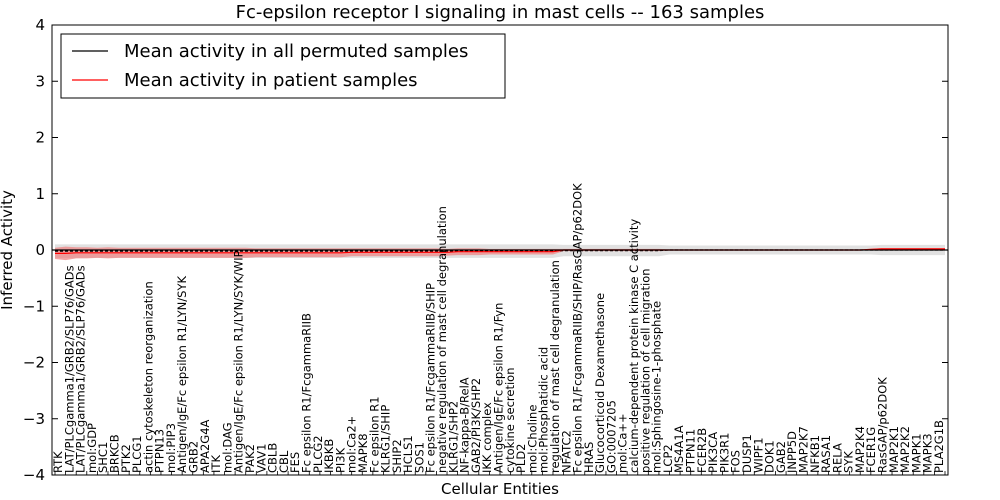 The width and height of the screenshot is (1000, 500). What do you see at coordinates (271, 80) in the screenshot?
I see `legend-label-patient: Mean activity in patient samples` at bounding box center [271, 80].